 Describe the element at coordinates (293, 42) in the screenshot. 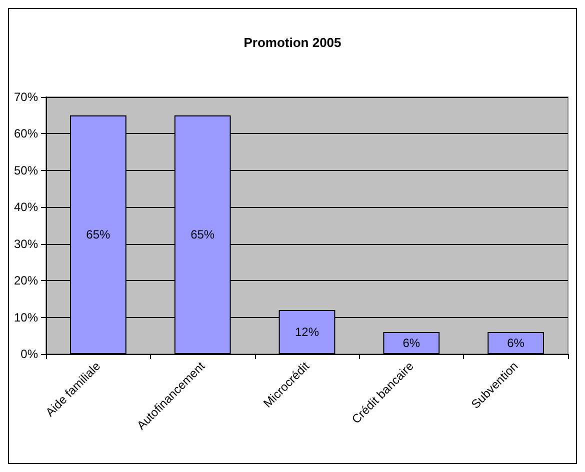

I see `chart-title: Promotion 2005` at that location.